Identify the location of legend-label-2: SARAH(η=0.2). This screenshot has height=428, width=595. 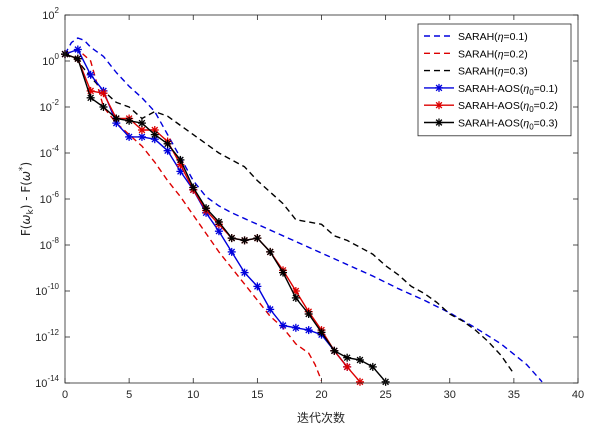
(493, 54).